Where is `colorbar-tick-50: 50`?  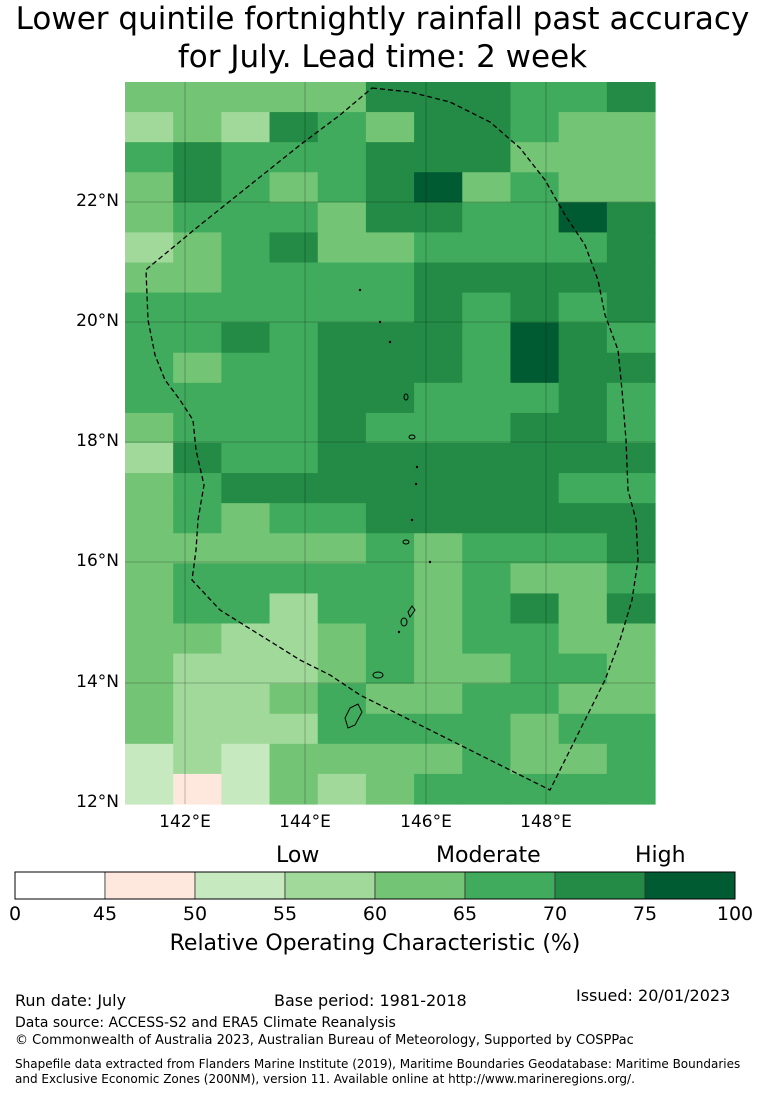 colorbar-tick-50: 50 is located at coordinates (195, 914).